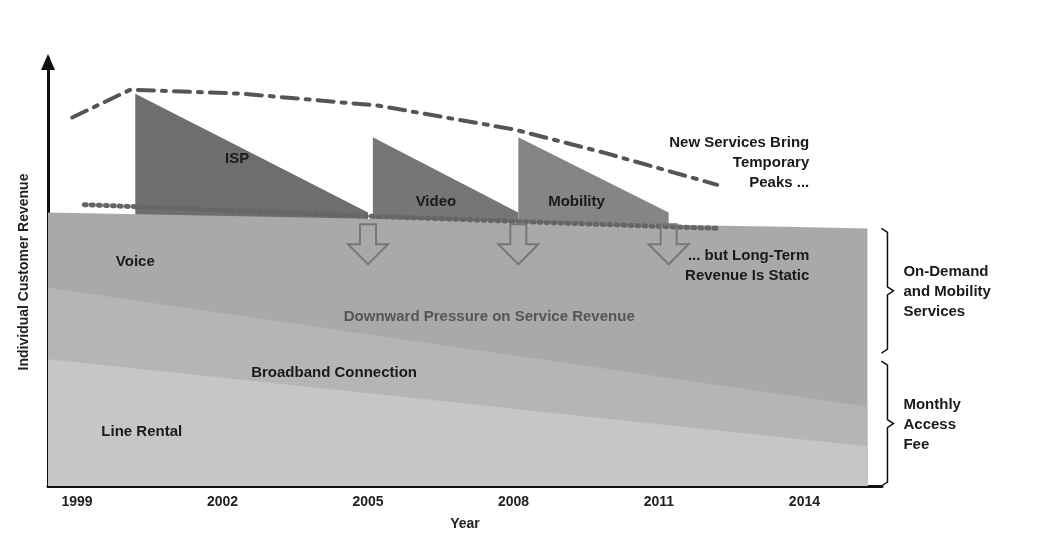 Image resolution: width=1050 pixels, height=556 pixels. What do you see at coordinates (577, 201) in the screenshot?
I see `annotation: Mobility` at bounding box center [577, 201].